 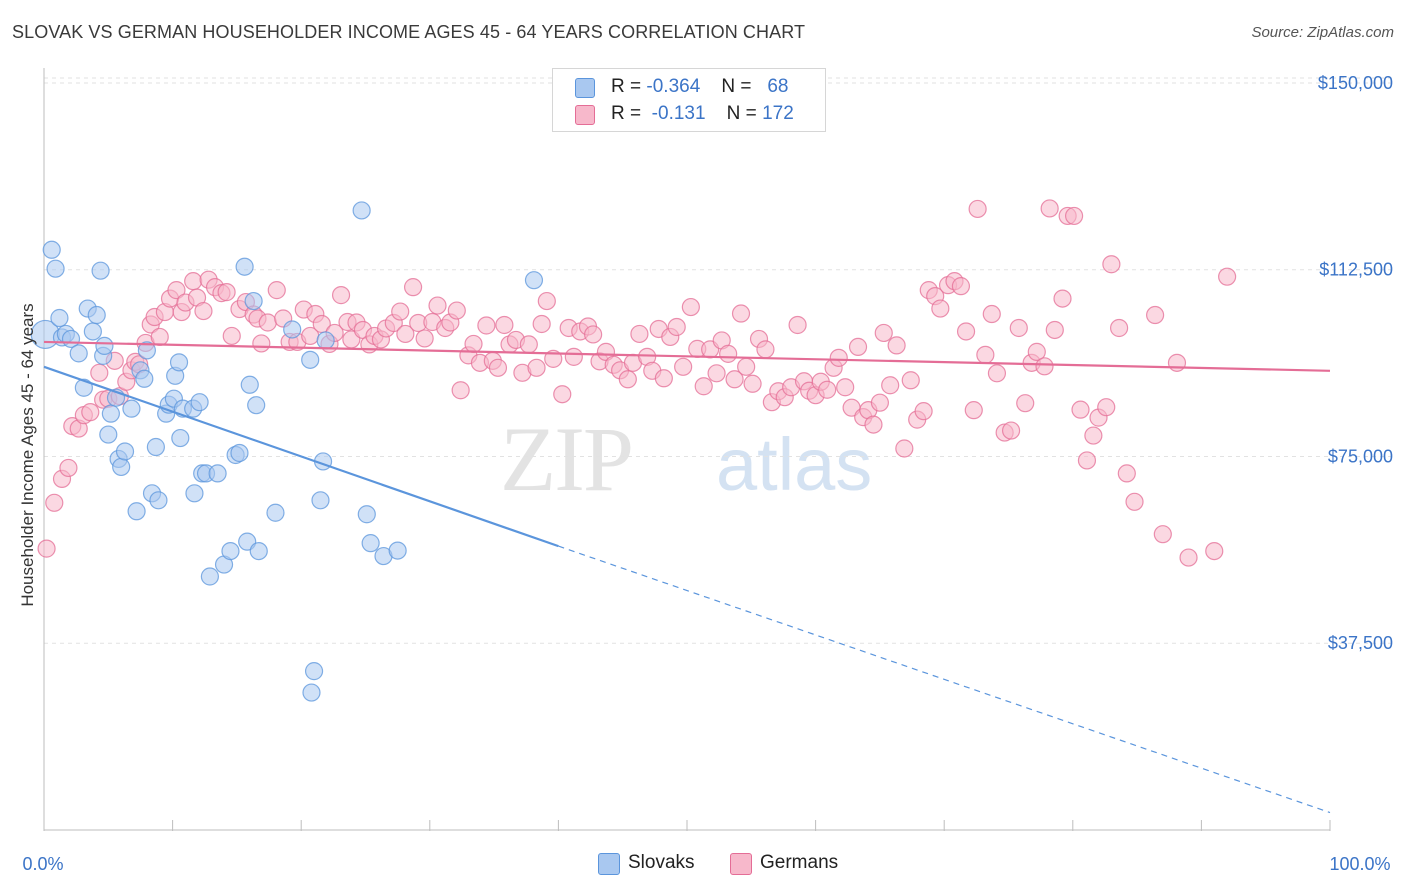 What do you see at coordinates (689, 100) in the screenshot?
I see `stats-legend: R = -0.364 N = 68 R = -0.131 N = 172` at bounding box center [689, 100].